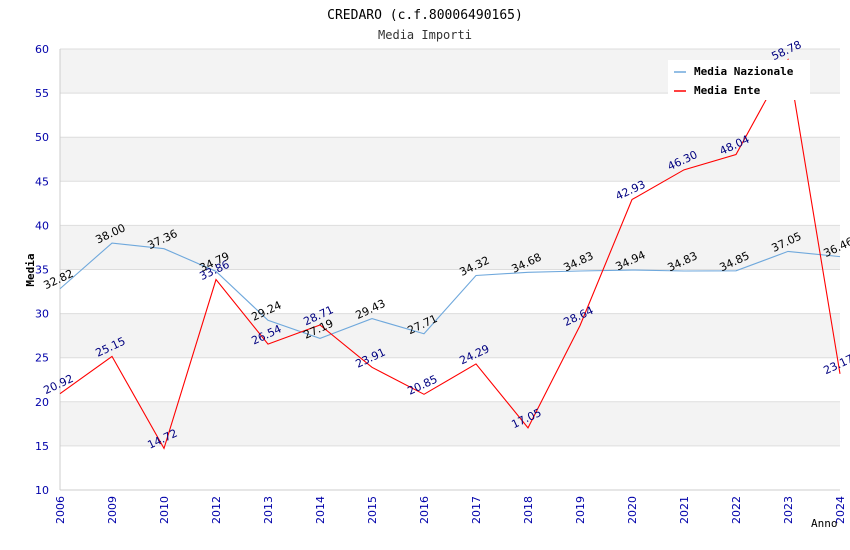  Describe the element at coordinates (684, 510) in the screenshot. I see `x-tick-label: 2021` at that location.